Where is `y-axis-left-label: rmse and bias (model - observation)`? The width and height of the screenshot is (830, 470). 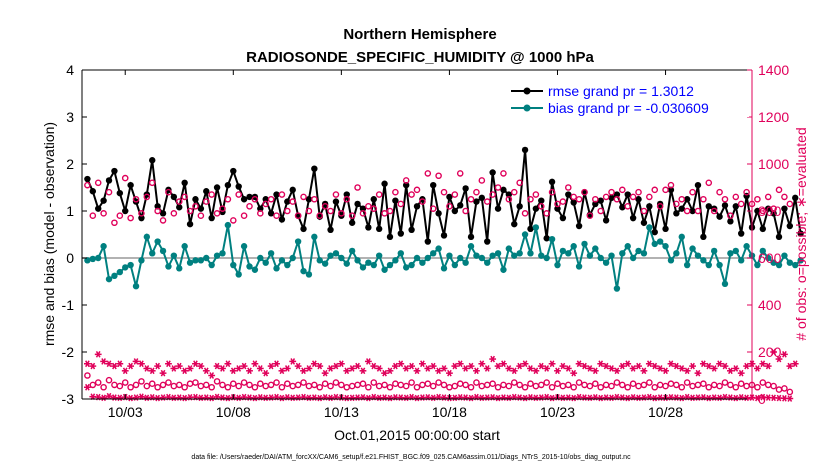 y-axis-left-label: rmse and bias (model - observation) is located at coordinates (49, 234).